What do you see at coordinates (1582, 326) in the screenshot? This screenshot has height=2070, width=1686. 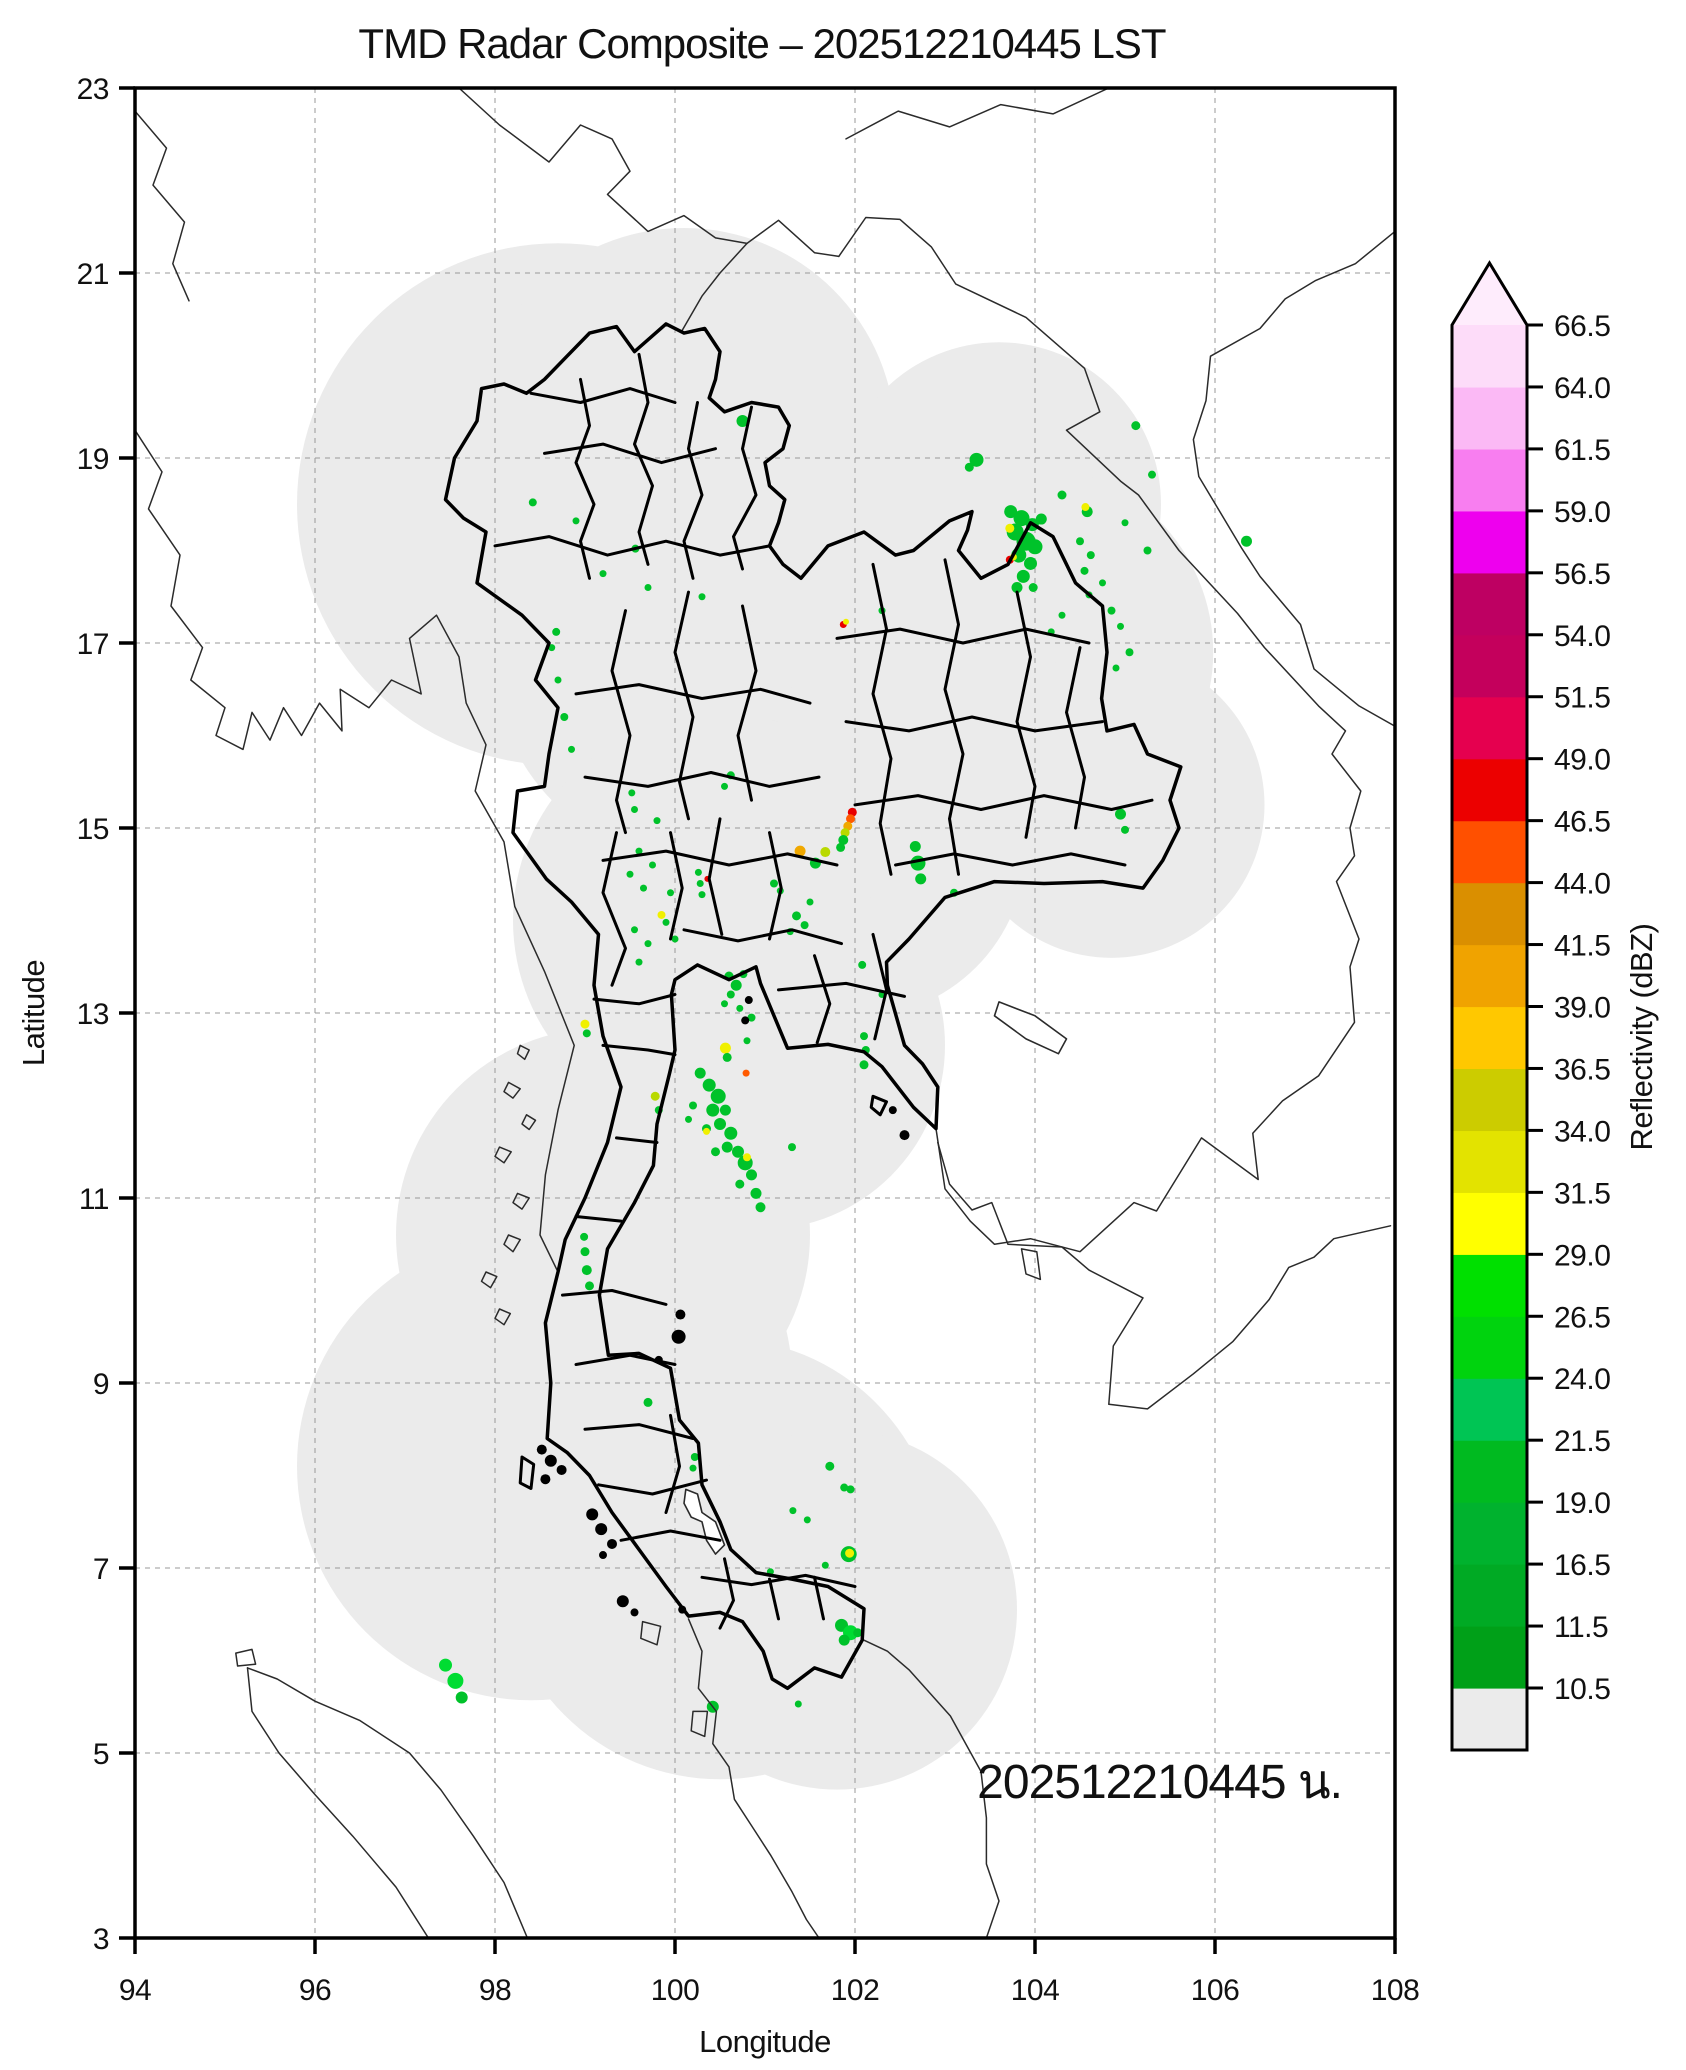 I see `colorbar-tick-label: 66.5` at bounding box center [1582, 326].